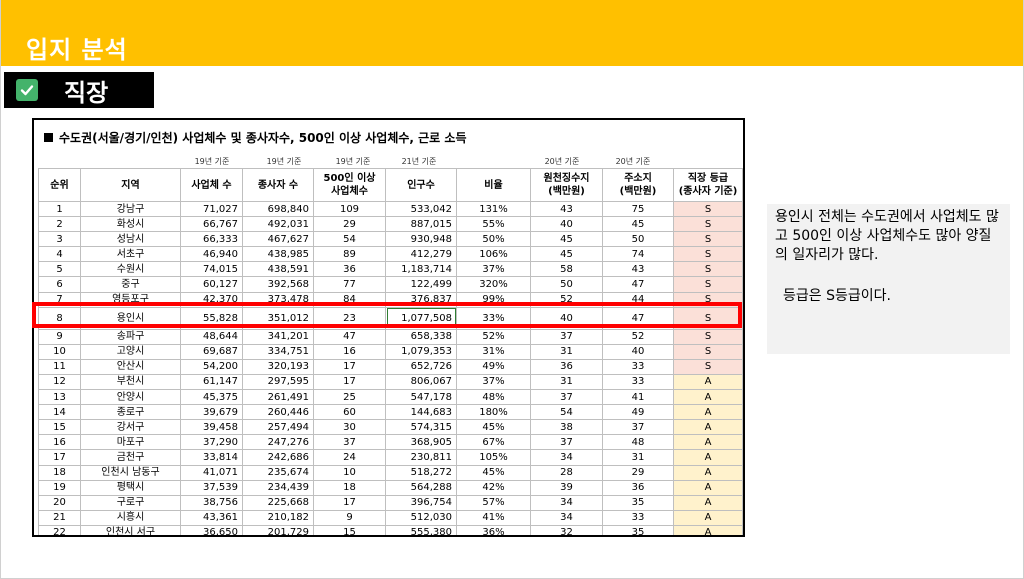  Describe the element at coordinates (493, 185) in the screenshot. I see `column-header: 비율` at that location.